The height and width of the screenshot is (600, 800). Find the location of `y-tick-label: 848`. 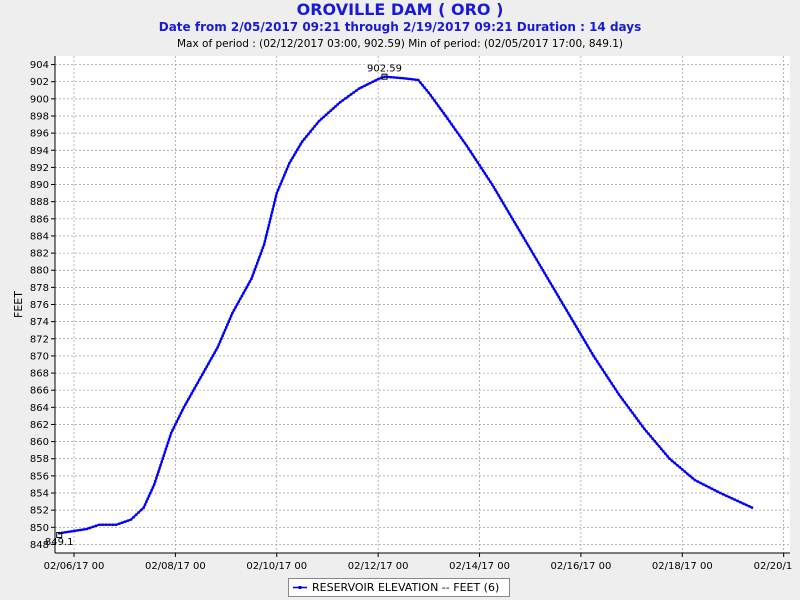

y-tick-label: 848 is located at coordinates (39, 545).